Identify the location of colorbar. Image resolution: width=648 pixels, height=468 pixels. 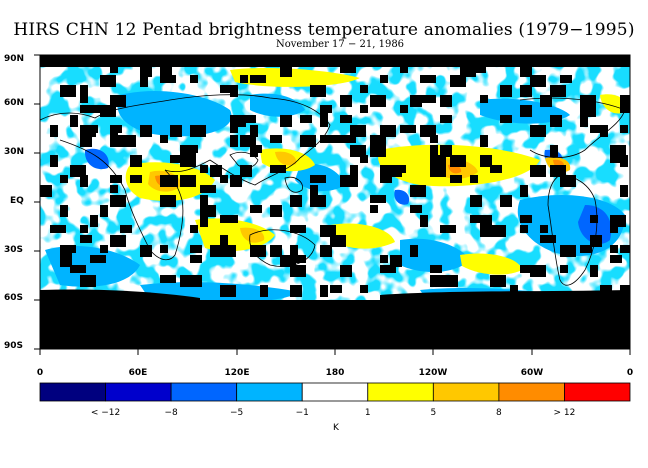
(335, 392).